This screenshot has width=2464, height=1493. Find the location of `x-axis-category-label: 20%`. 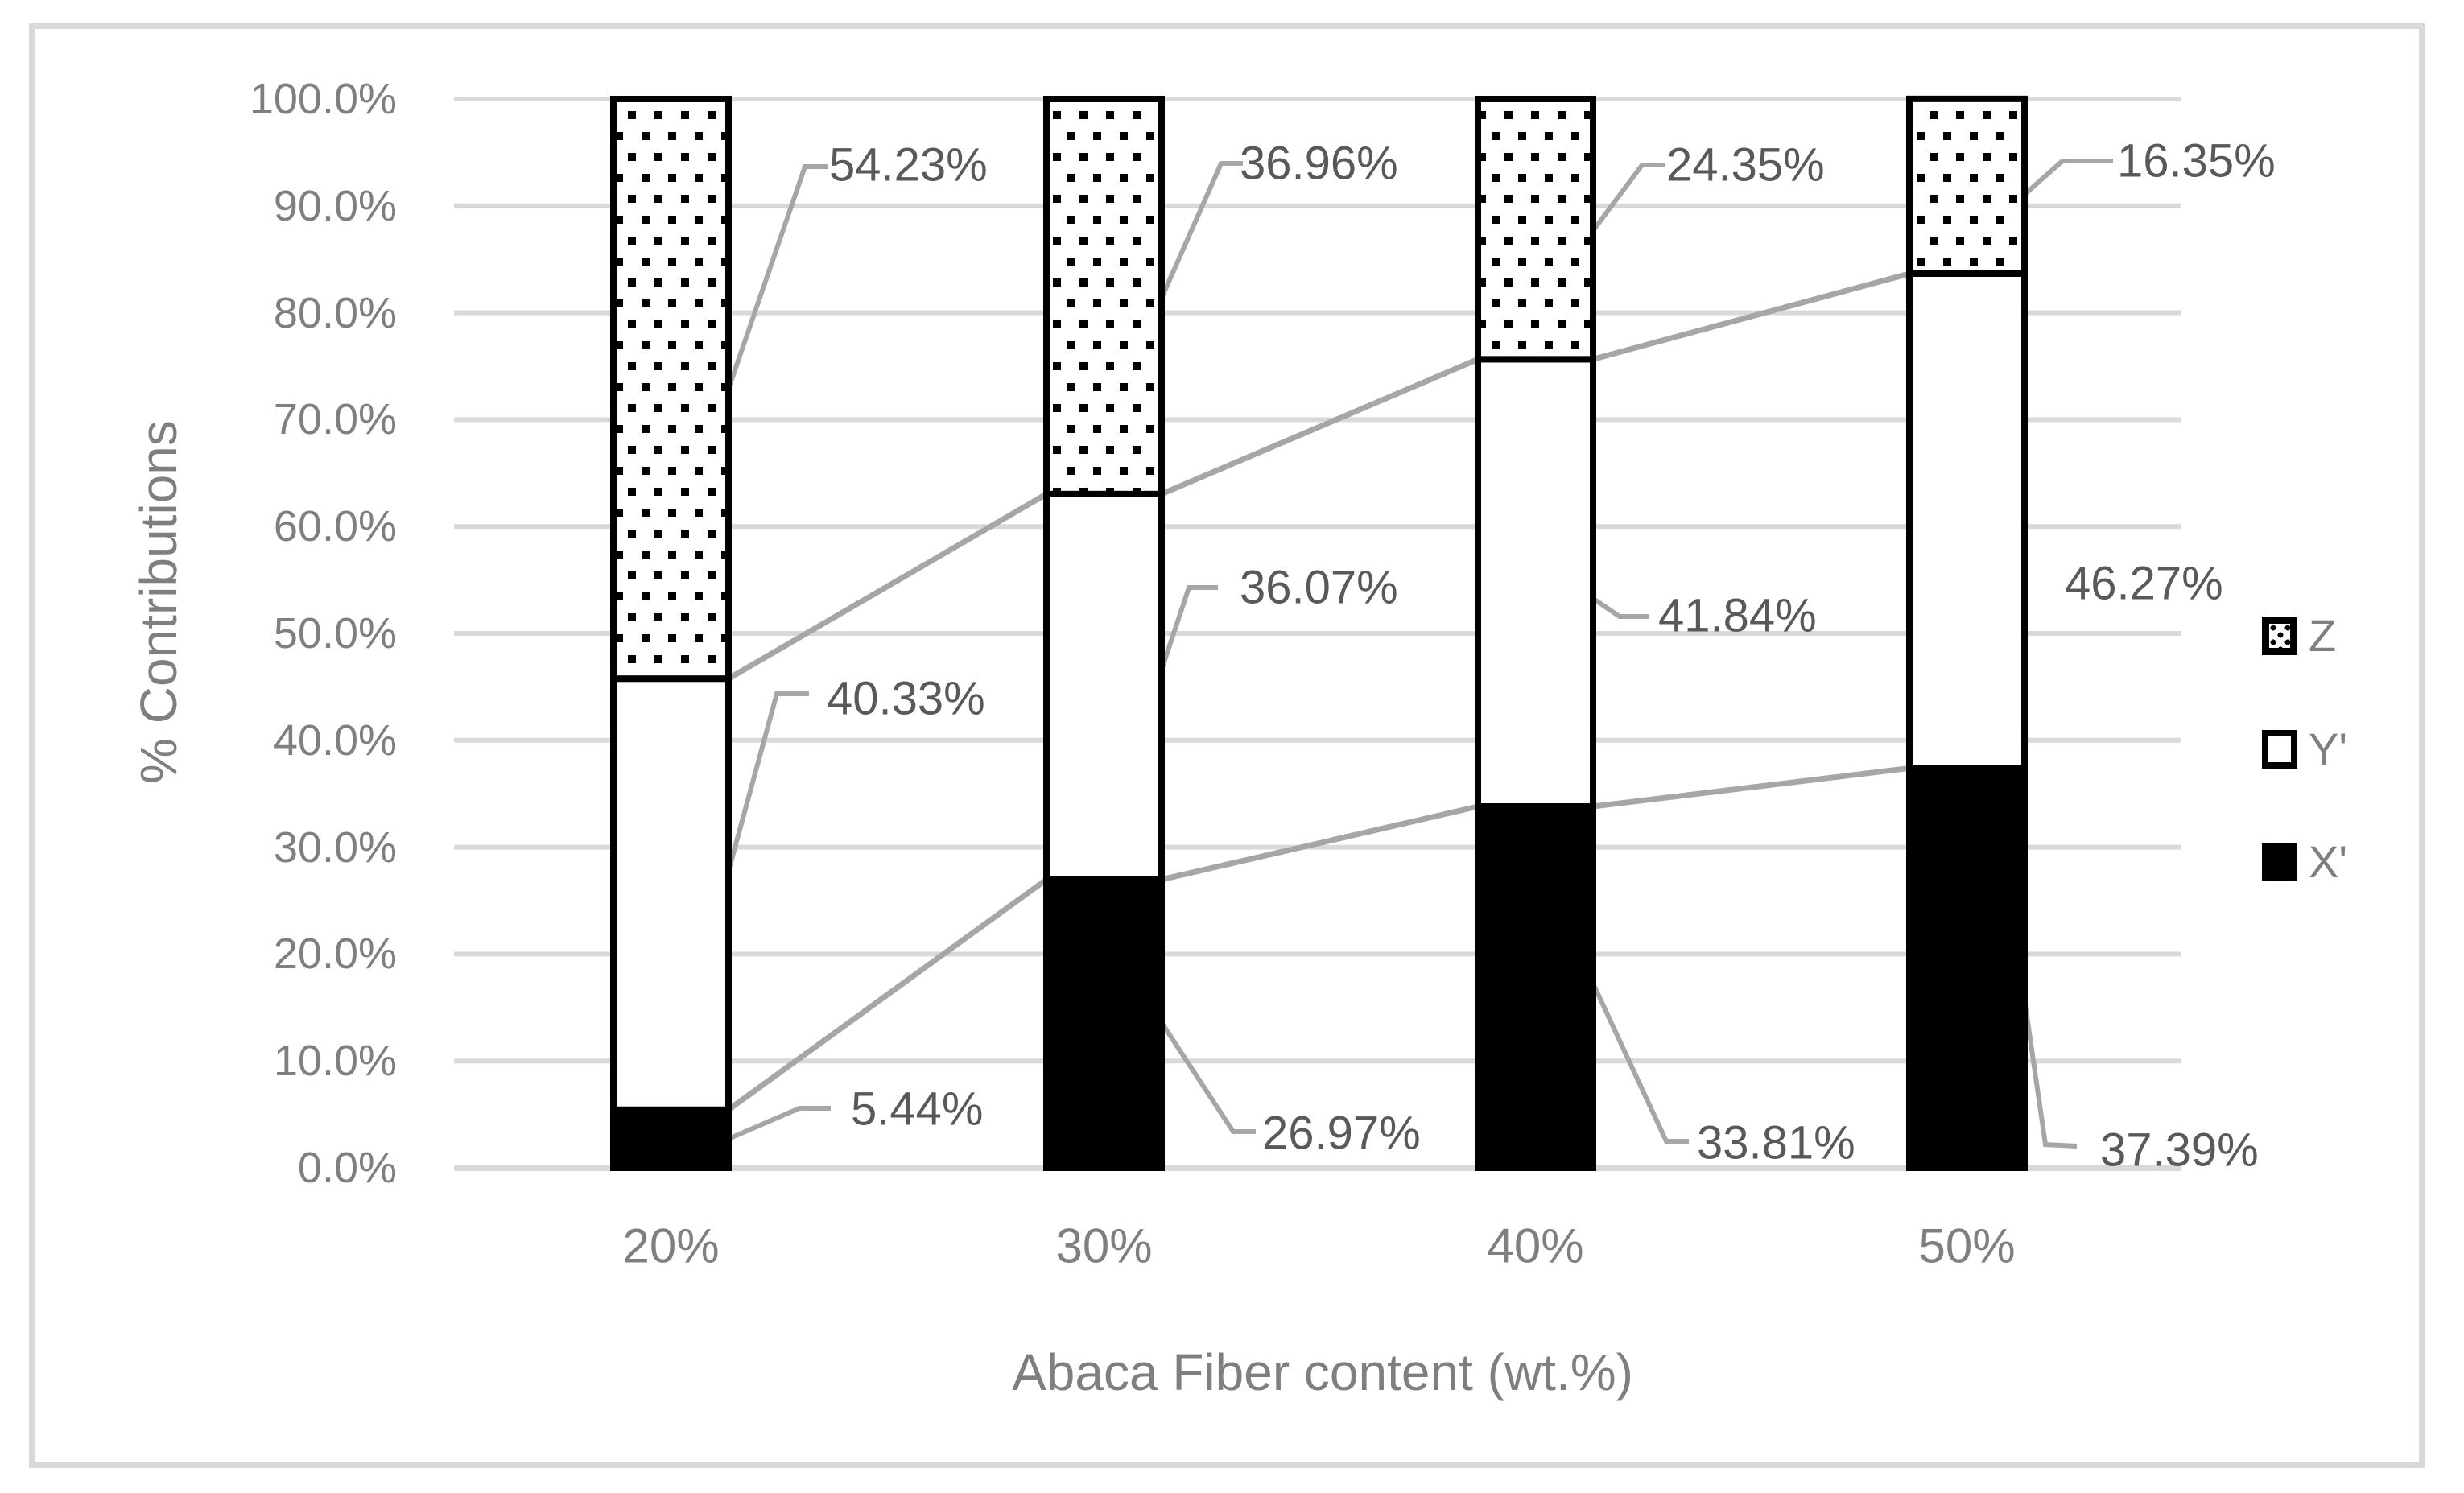

x-axis-category-label: 20% is located at coordinates (671, 1246).